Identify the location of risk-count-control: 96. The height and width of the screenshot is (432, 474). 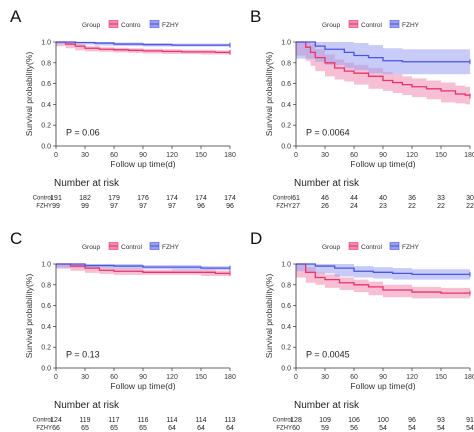
(412, 420).